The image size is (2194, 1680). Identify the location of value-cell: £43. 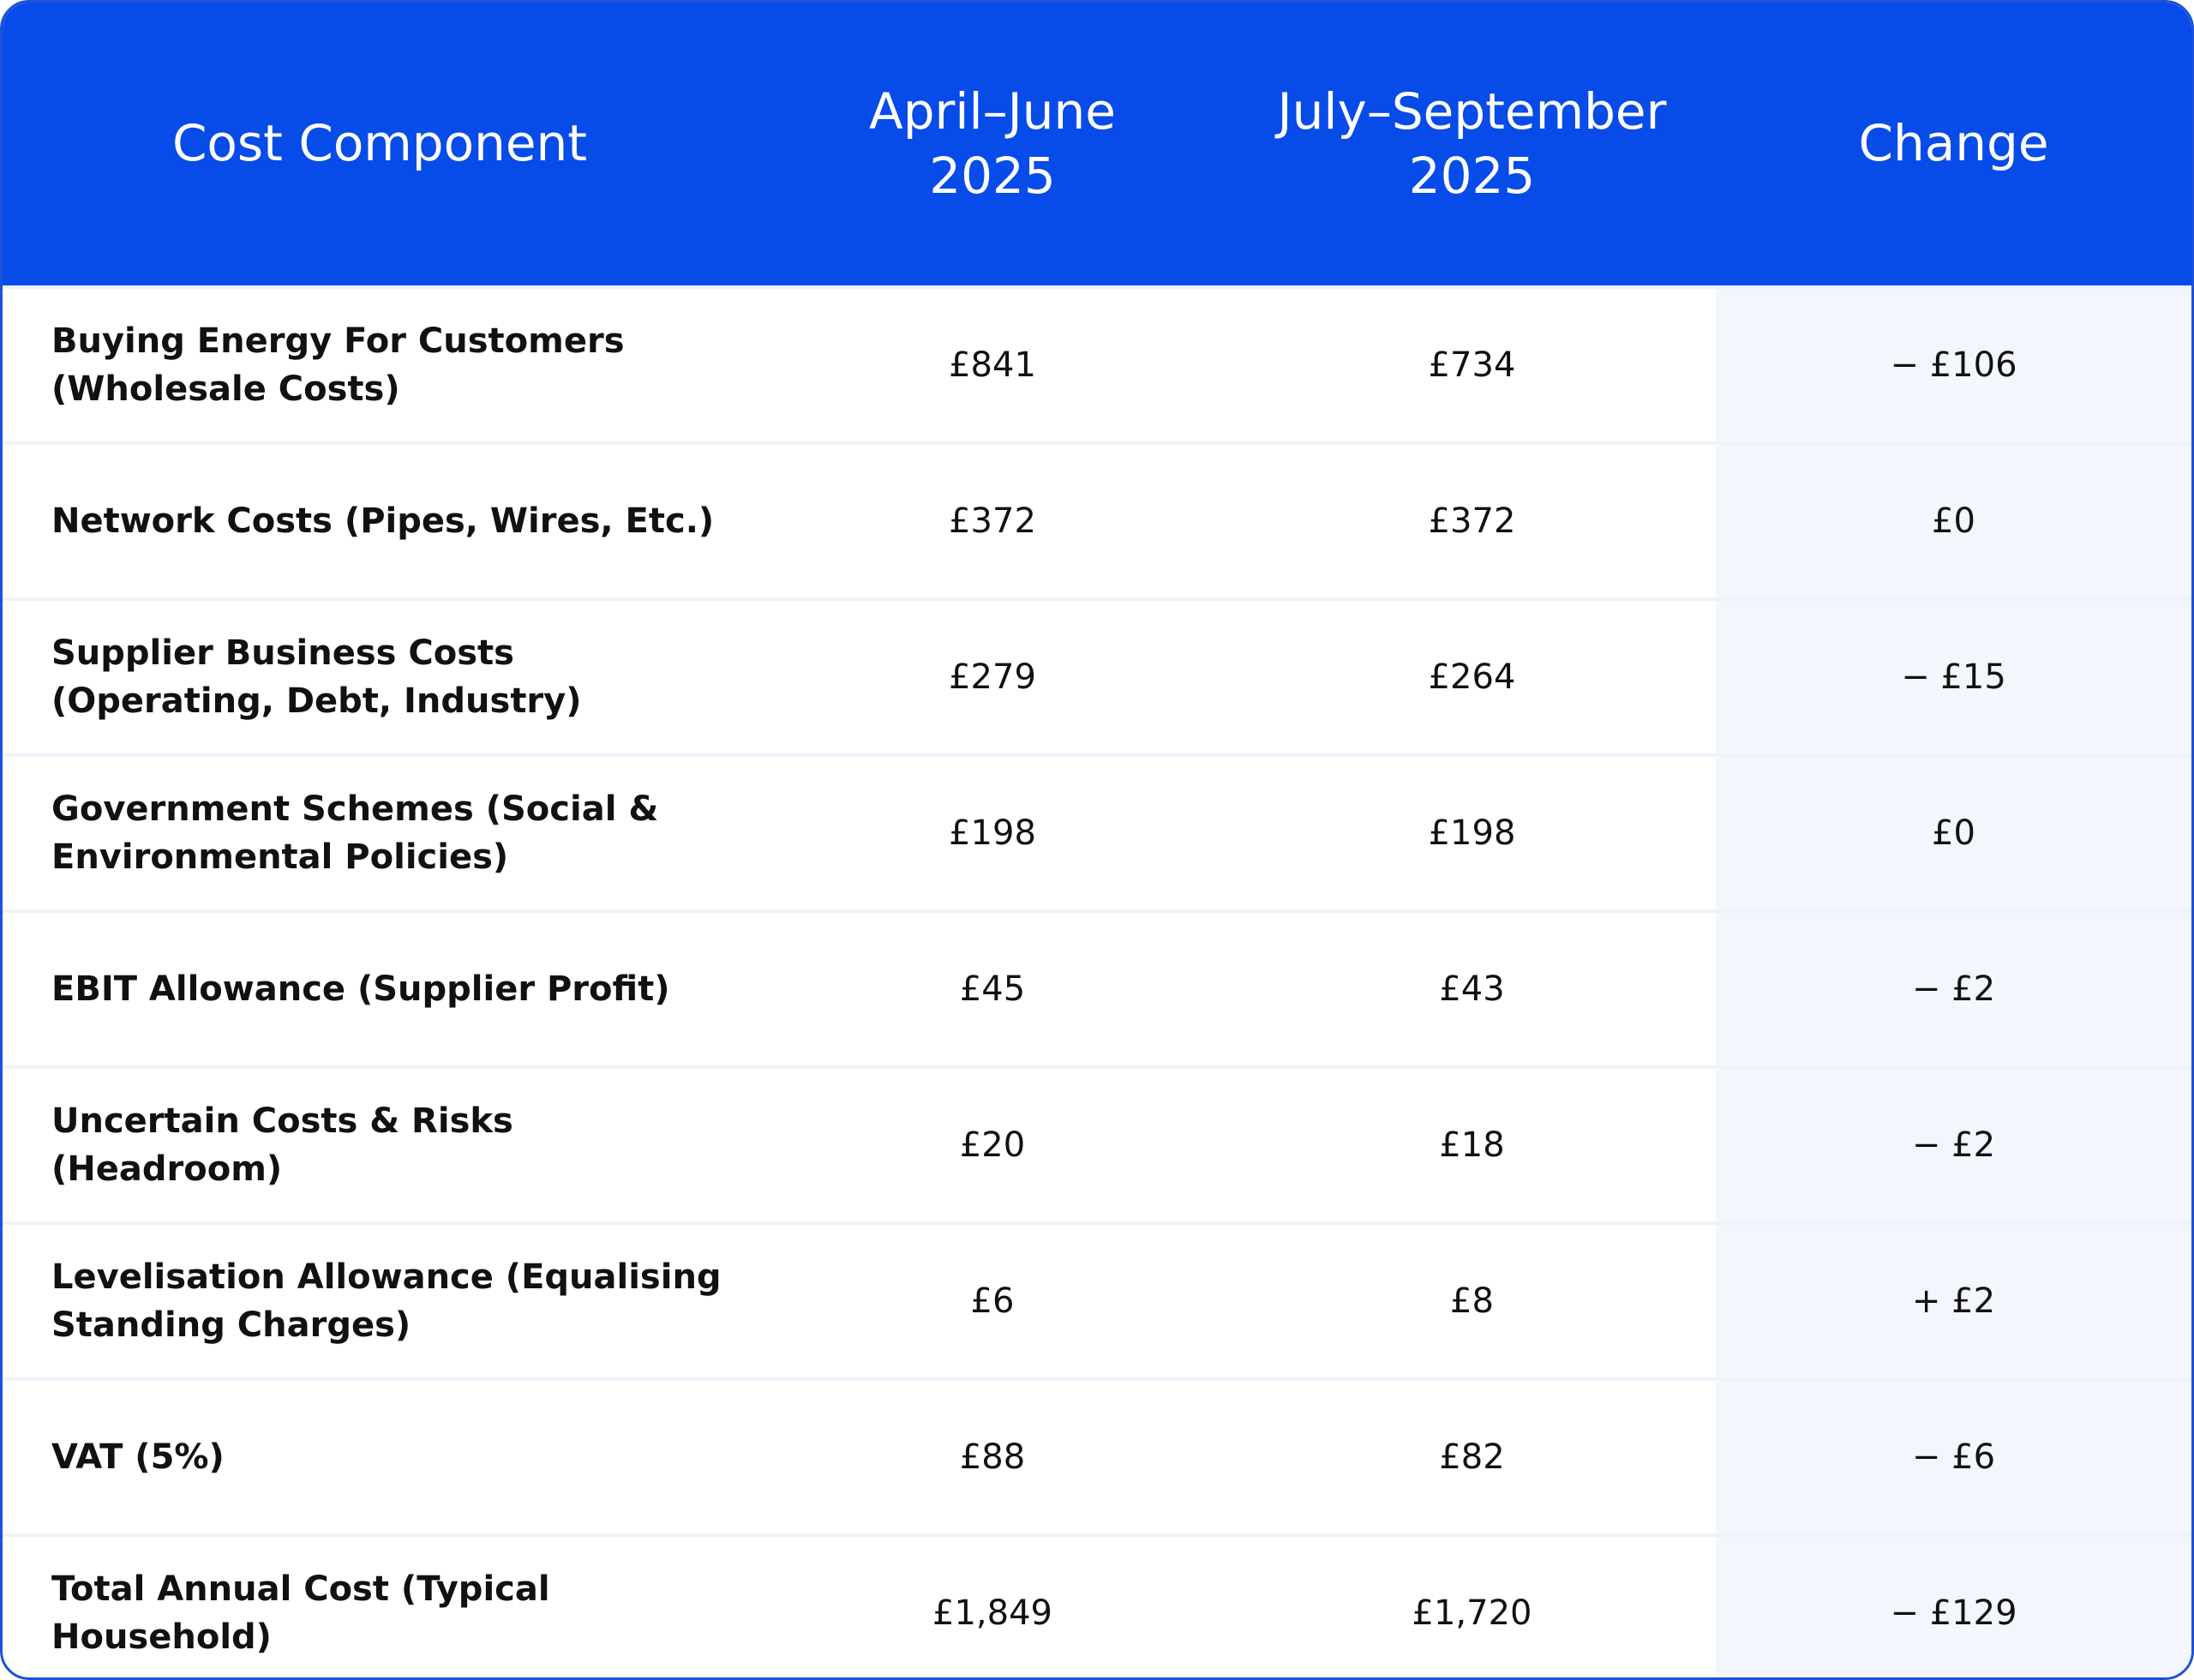
(1472, 988).